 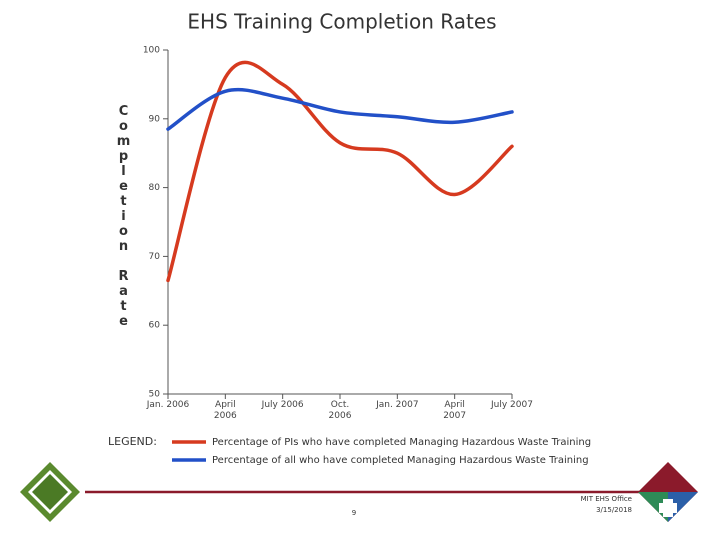 What do you see at coordinates (155, 119) in the screenshot?
I see `y-tick-label: 90` at bounding box center [155, 119].